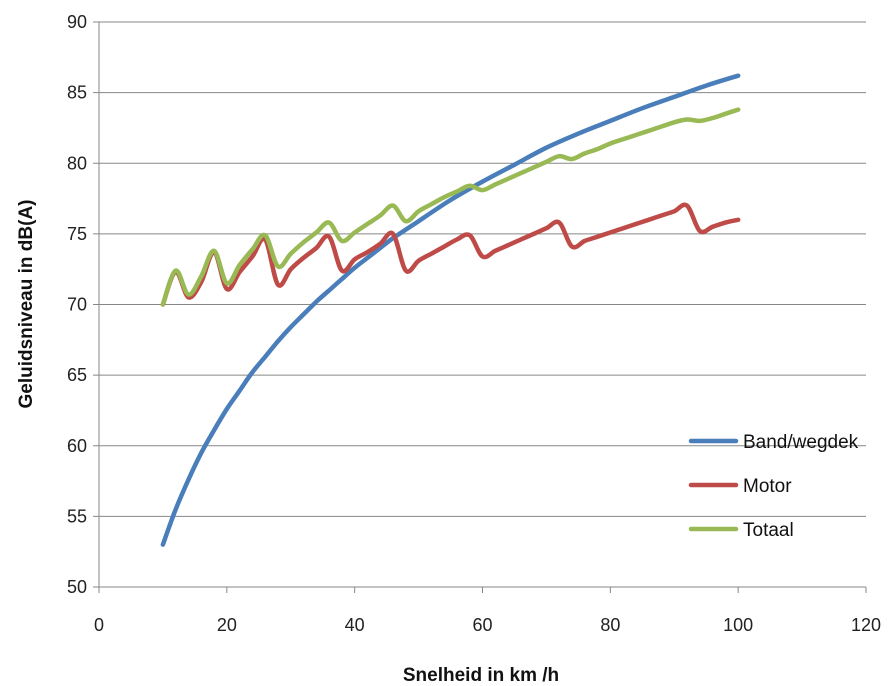 The image size is (896, 686). I want to click on y-tick-label: 60, so click(77, 446).